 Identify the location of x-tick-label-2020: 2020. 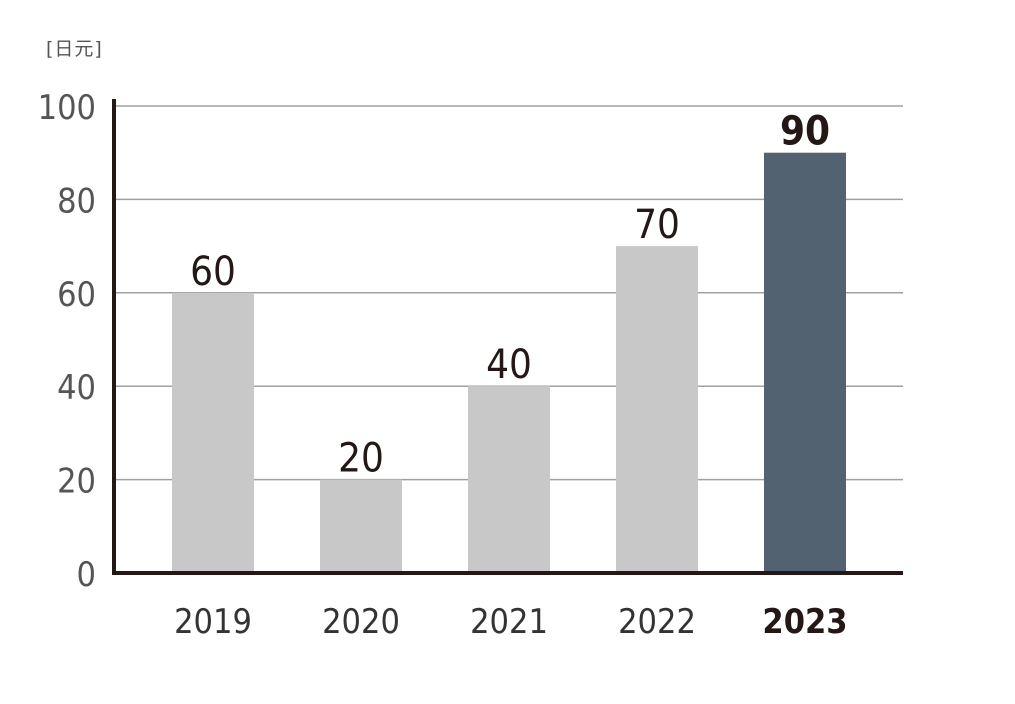
(361, 622).